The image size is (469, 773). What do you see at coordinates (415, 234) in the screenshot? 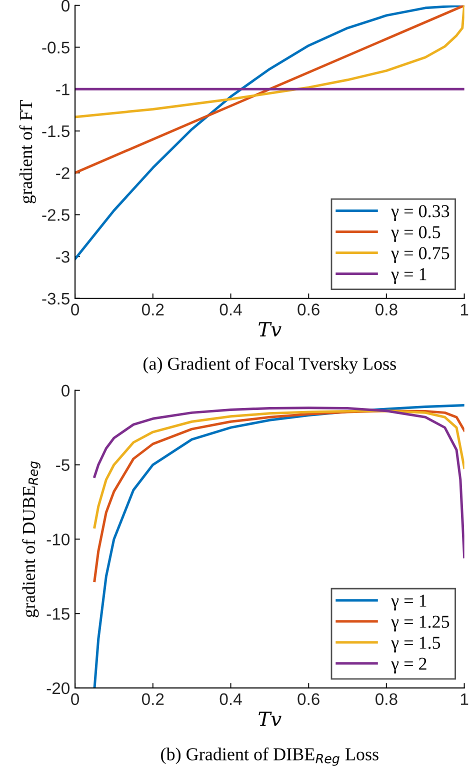
I see `legend-label: γ = 0.5` at bounding box center [415, 234].